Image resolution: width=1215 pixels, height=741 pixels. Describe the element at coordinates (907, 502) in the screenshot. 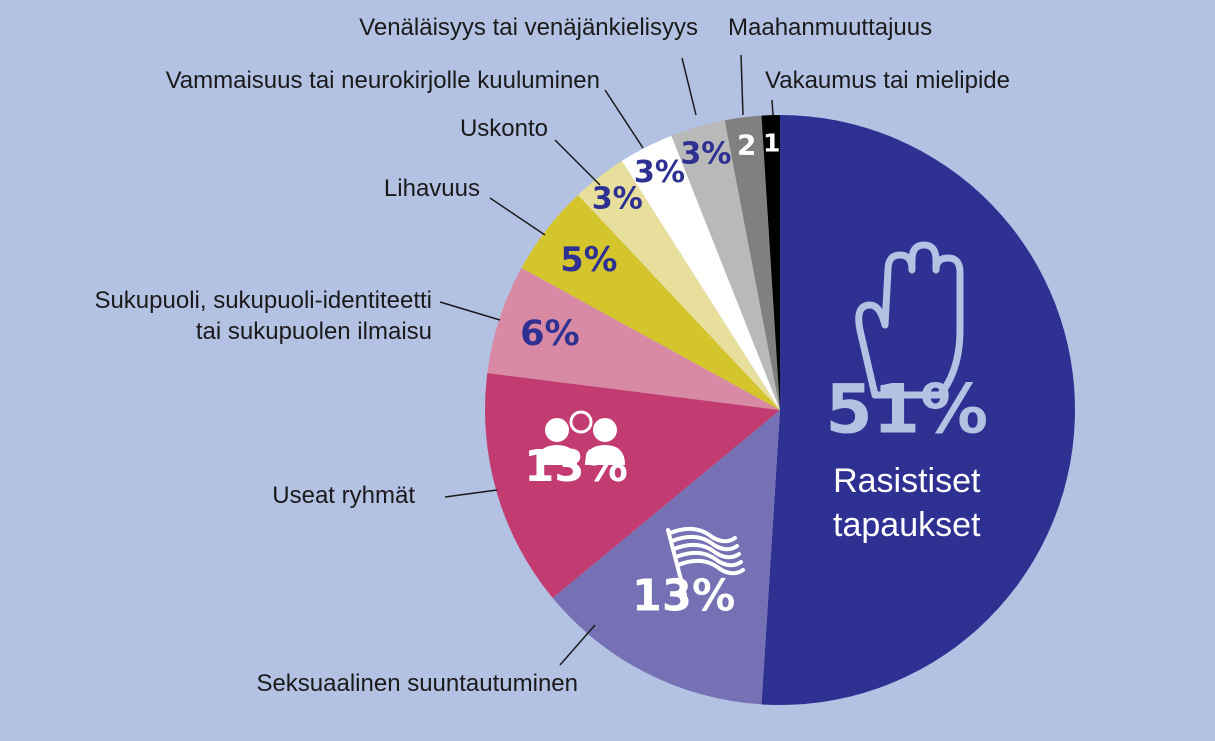

I see `category-label: Rasistiset tapaukset` at that location.